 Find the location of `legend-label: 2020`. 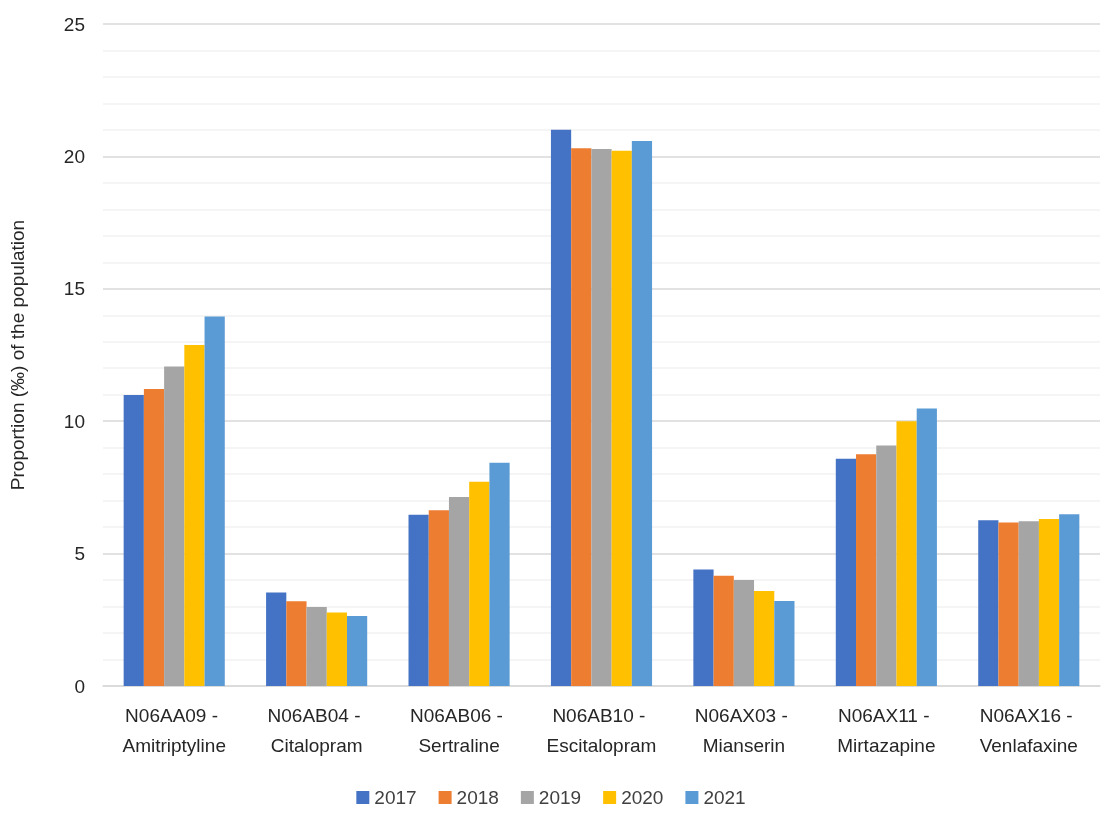

legend-label: 2020 is located at coordinates (642, 797).